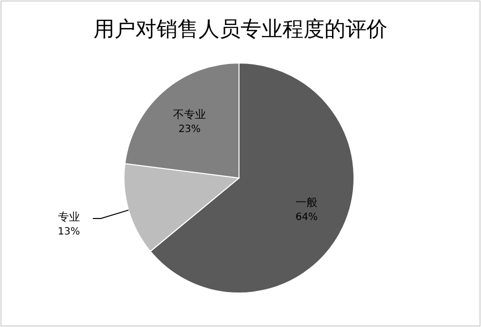 The image size is (481, 327). Describe the element at coordinates (241, 29) in the screenshot. I see `chart-title: 用户对销售人员专业程度的评价` at that location.